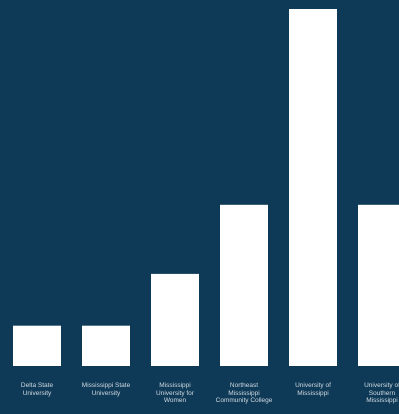 This screenshot has width=399, height=414. Describe the element at coordinates (175, 393) in the screenshot. I see `x-tick-label: Mississippi University for Women` at that location.